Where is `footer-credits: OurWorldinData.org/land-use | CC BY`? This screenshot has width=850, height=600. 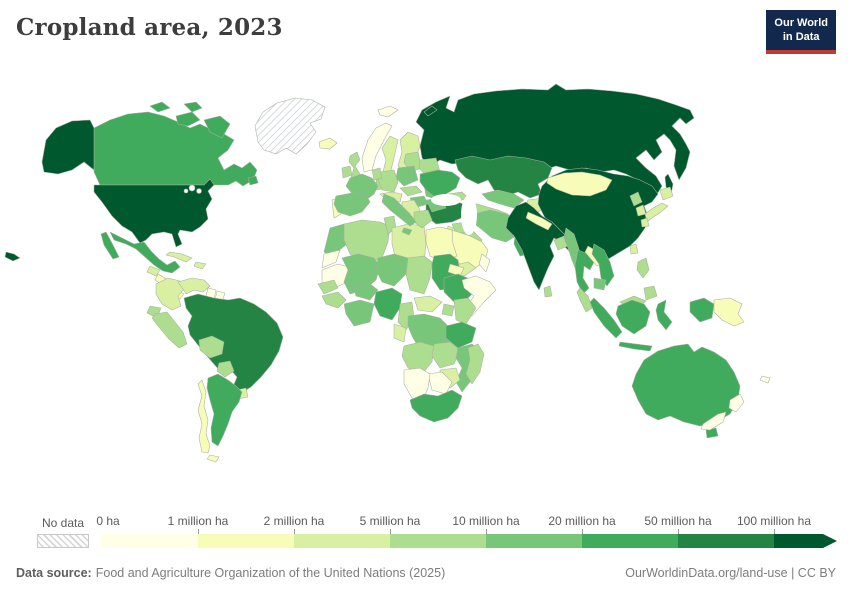 footer-credits: OurWorldinData.org/land-use | CC BY is located at coordinates (730, 573).